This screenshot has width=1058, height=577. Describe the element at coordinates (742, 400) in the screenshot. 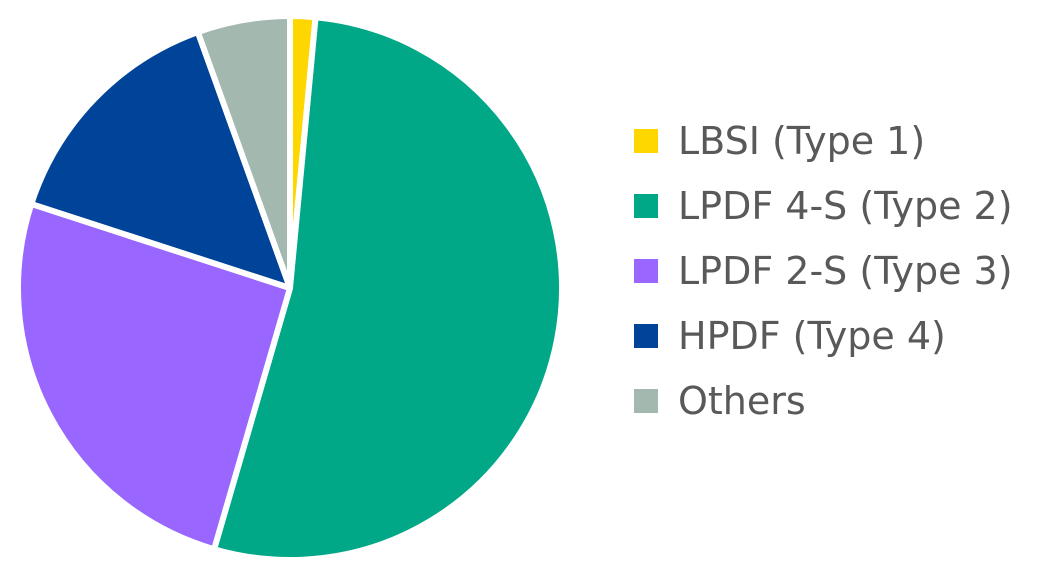

I see `legend-label-others: Others` at that location.